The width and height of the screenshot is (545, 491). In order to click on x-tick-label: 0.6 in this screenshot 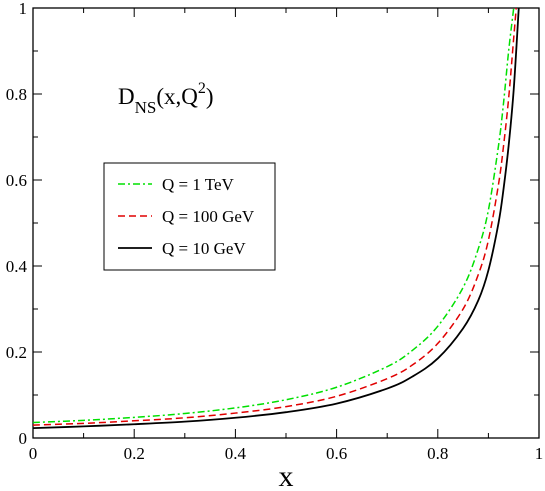, I will do `click(336, 453)`.